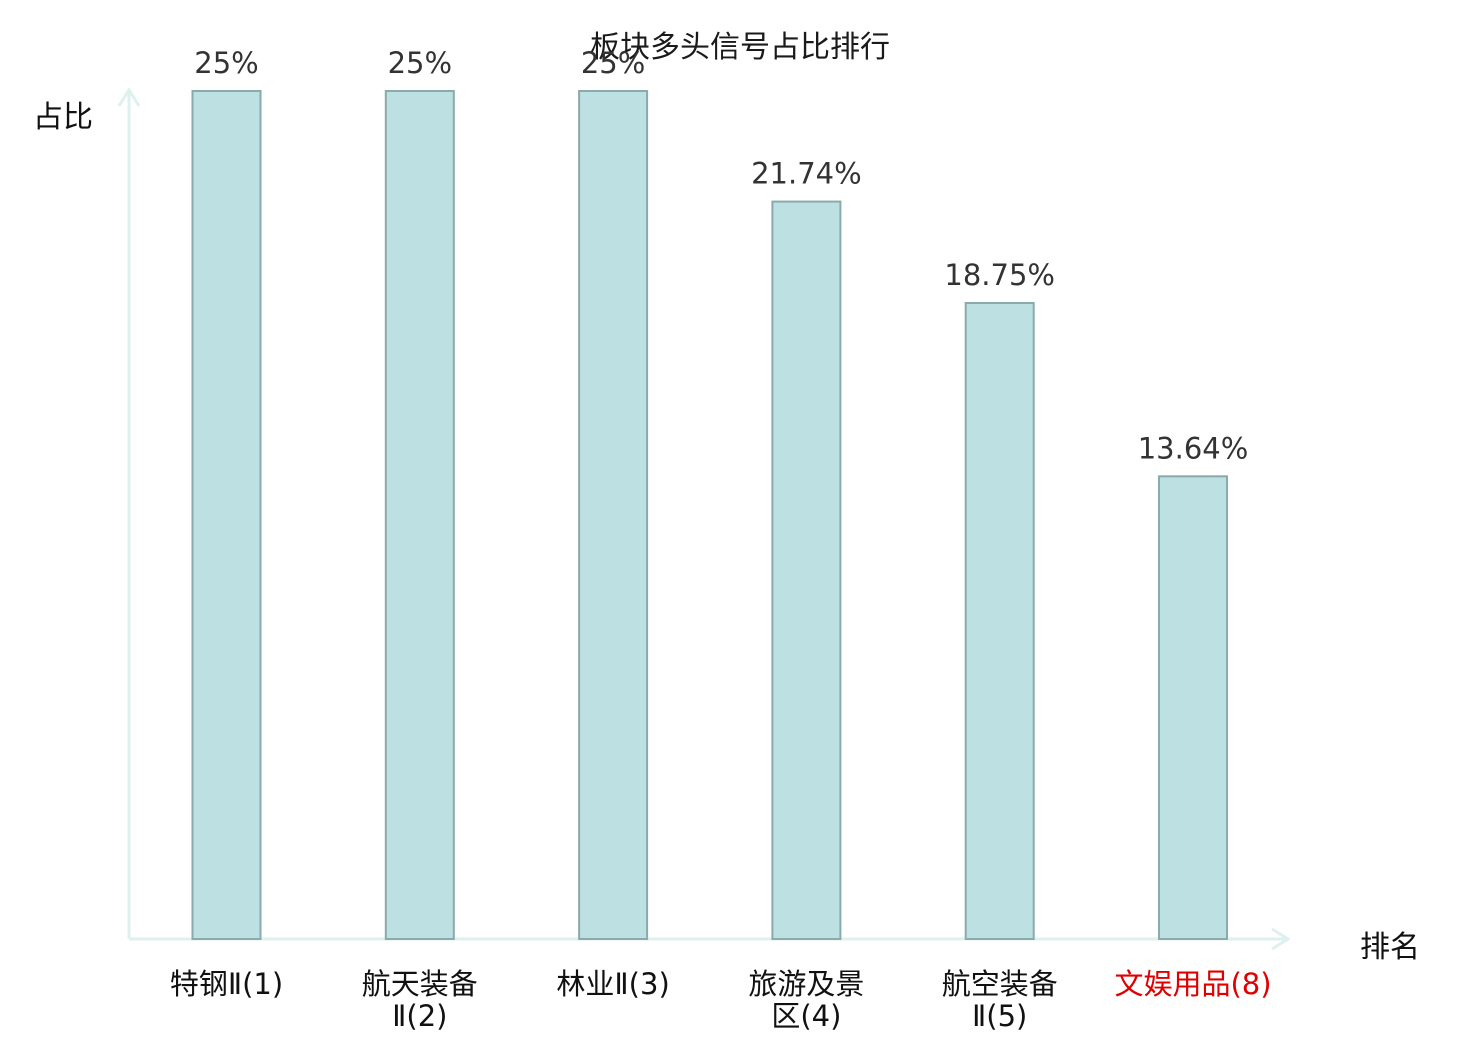 This screenshot has width=1480, height=1040. I want to click on x-tick-label: 航天装备, so click(420, 984).